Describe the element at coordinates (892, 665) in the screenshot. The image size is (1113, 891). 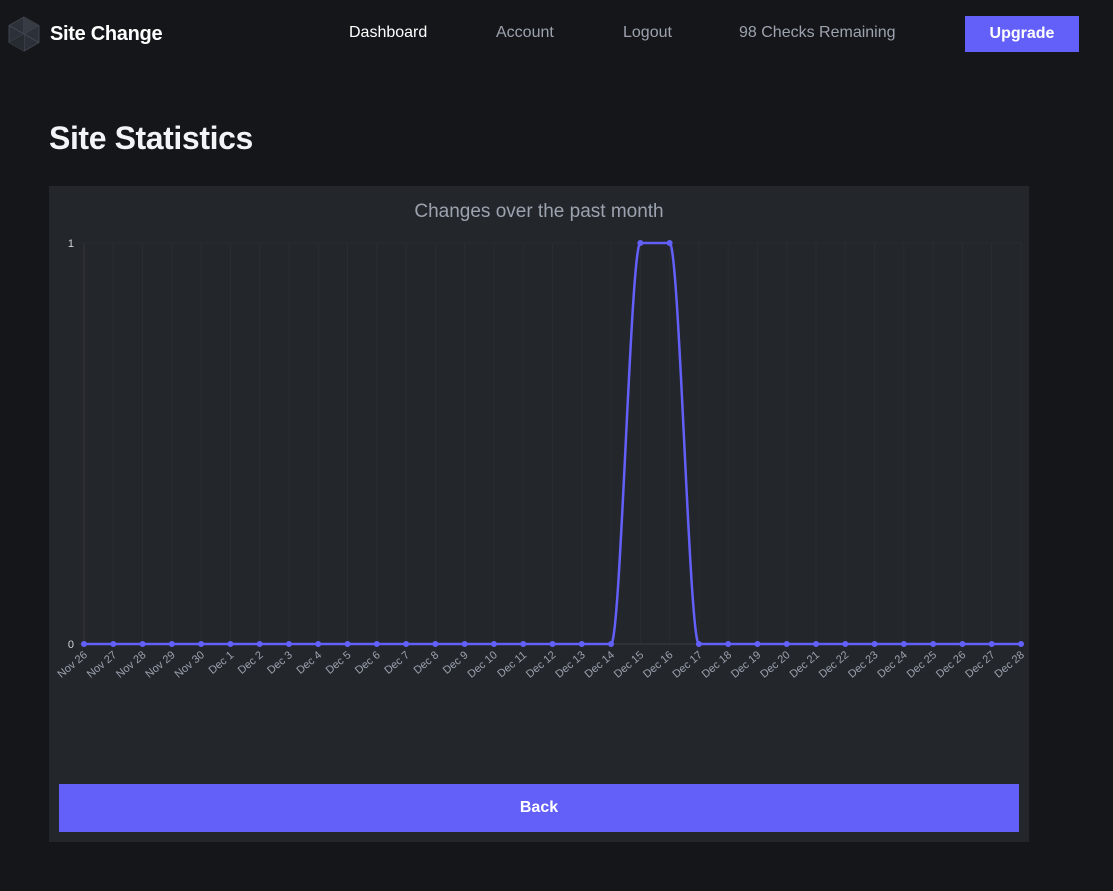
I see `x-tick-label: Dec 24` at that location.